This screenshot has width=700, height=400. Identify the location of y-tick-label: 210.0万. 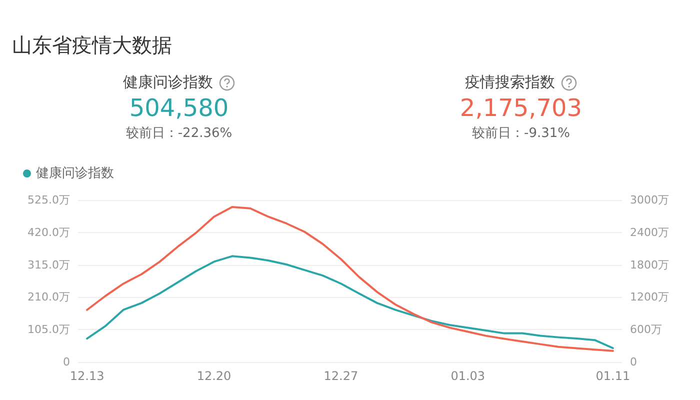
(49, 297).